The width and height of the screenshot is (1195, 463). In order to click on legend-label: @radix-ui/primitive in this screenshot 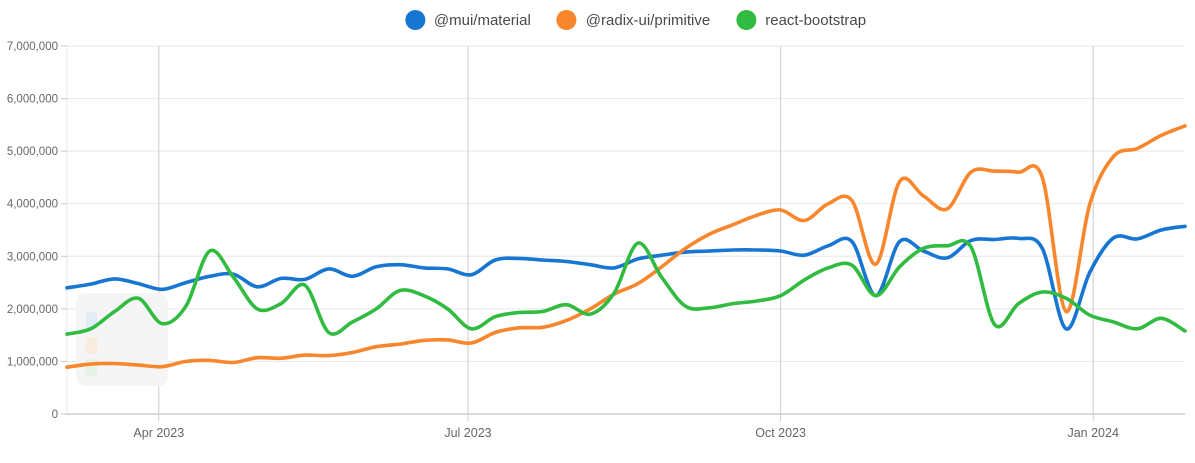, I will do `click(648, 20)`.